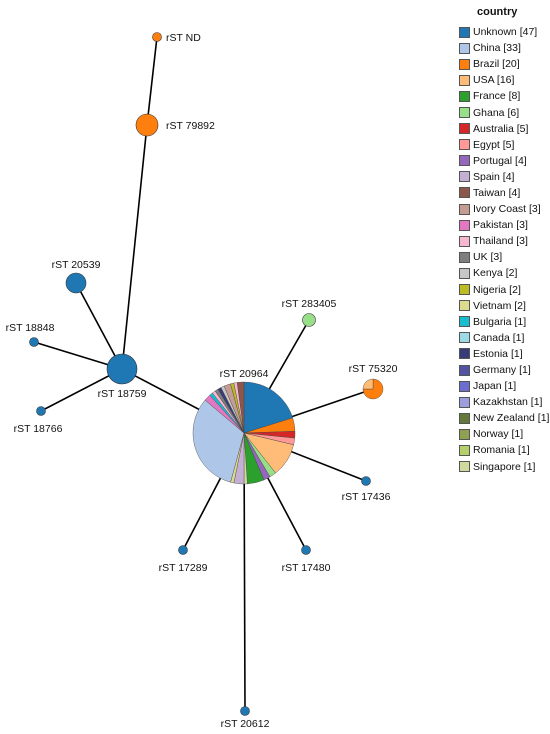 Image resolution: width=550 pixels, height=734 pixels. What do you see at coordinates (511, 418) in the screenshot?
I see `legend-label: New Zealand [1]` at bounding box center [511, 418].